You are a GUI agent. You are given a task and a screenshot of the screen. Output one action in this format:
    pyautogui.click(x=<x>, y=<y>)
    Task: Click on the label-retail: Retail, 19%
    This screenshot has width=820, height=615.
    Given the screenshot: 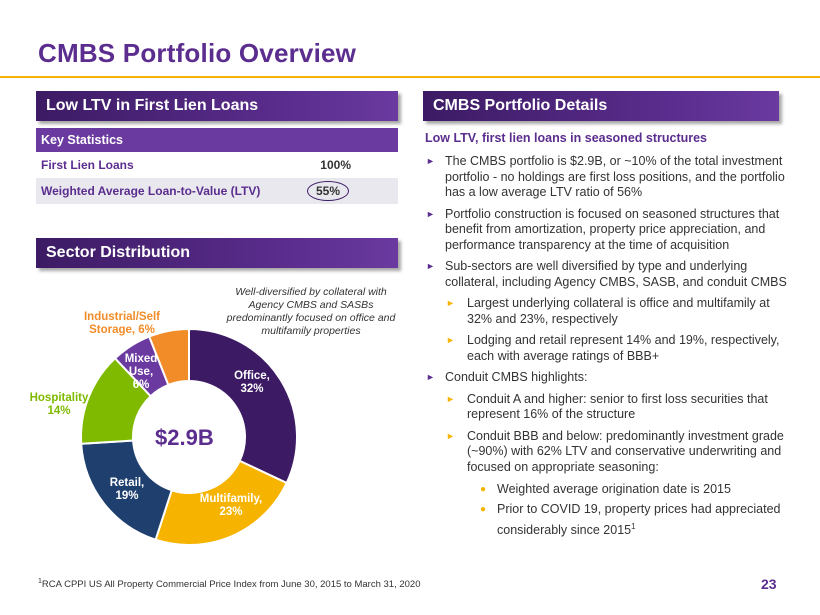 What is the action you would take?
    pyautogui.click(x=127, y=490)
    